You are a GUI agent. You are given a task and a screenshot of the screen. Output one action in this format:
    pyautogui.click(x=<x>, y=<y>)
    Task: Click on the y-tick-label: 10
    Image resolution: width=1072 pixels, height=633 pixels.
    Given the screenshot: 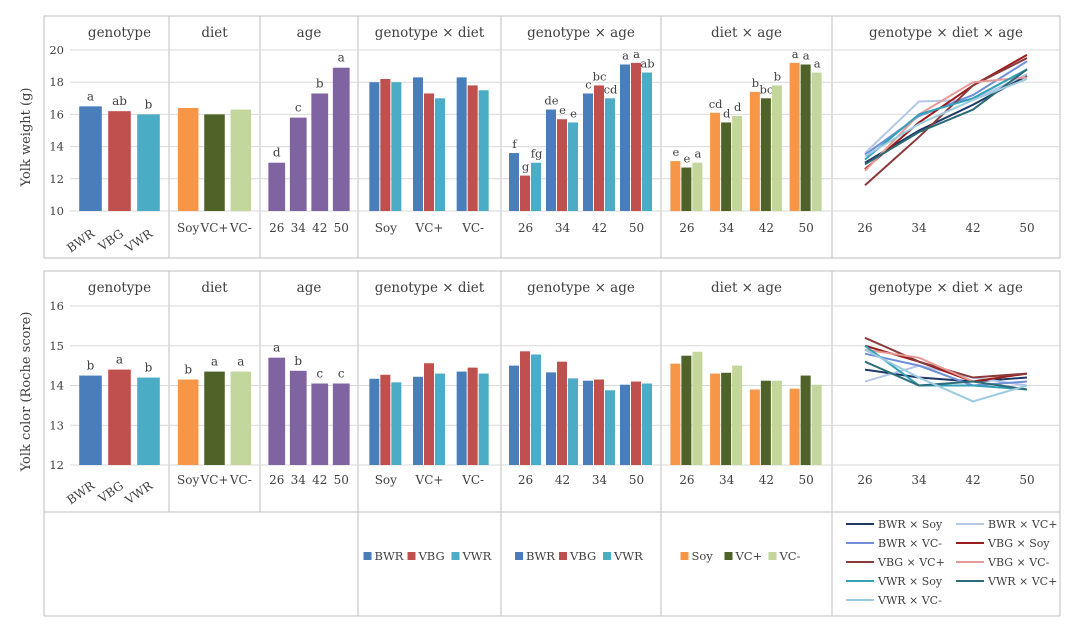 What is the action you would take?
    pyautogui.click(x=56, y=211)
    